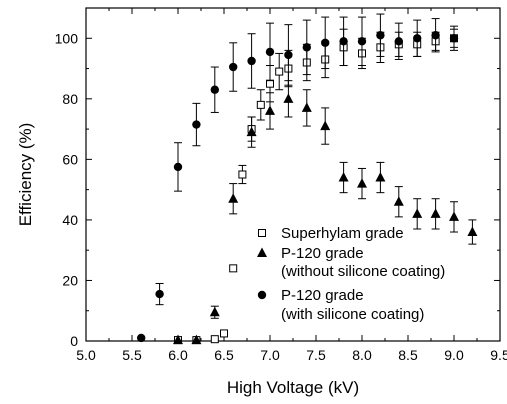 The width and height of the screenshot is (507, 404). Describe the element at coordinates (74, 341) in the screenshot. I see `y-tick-label: 0` at that location.